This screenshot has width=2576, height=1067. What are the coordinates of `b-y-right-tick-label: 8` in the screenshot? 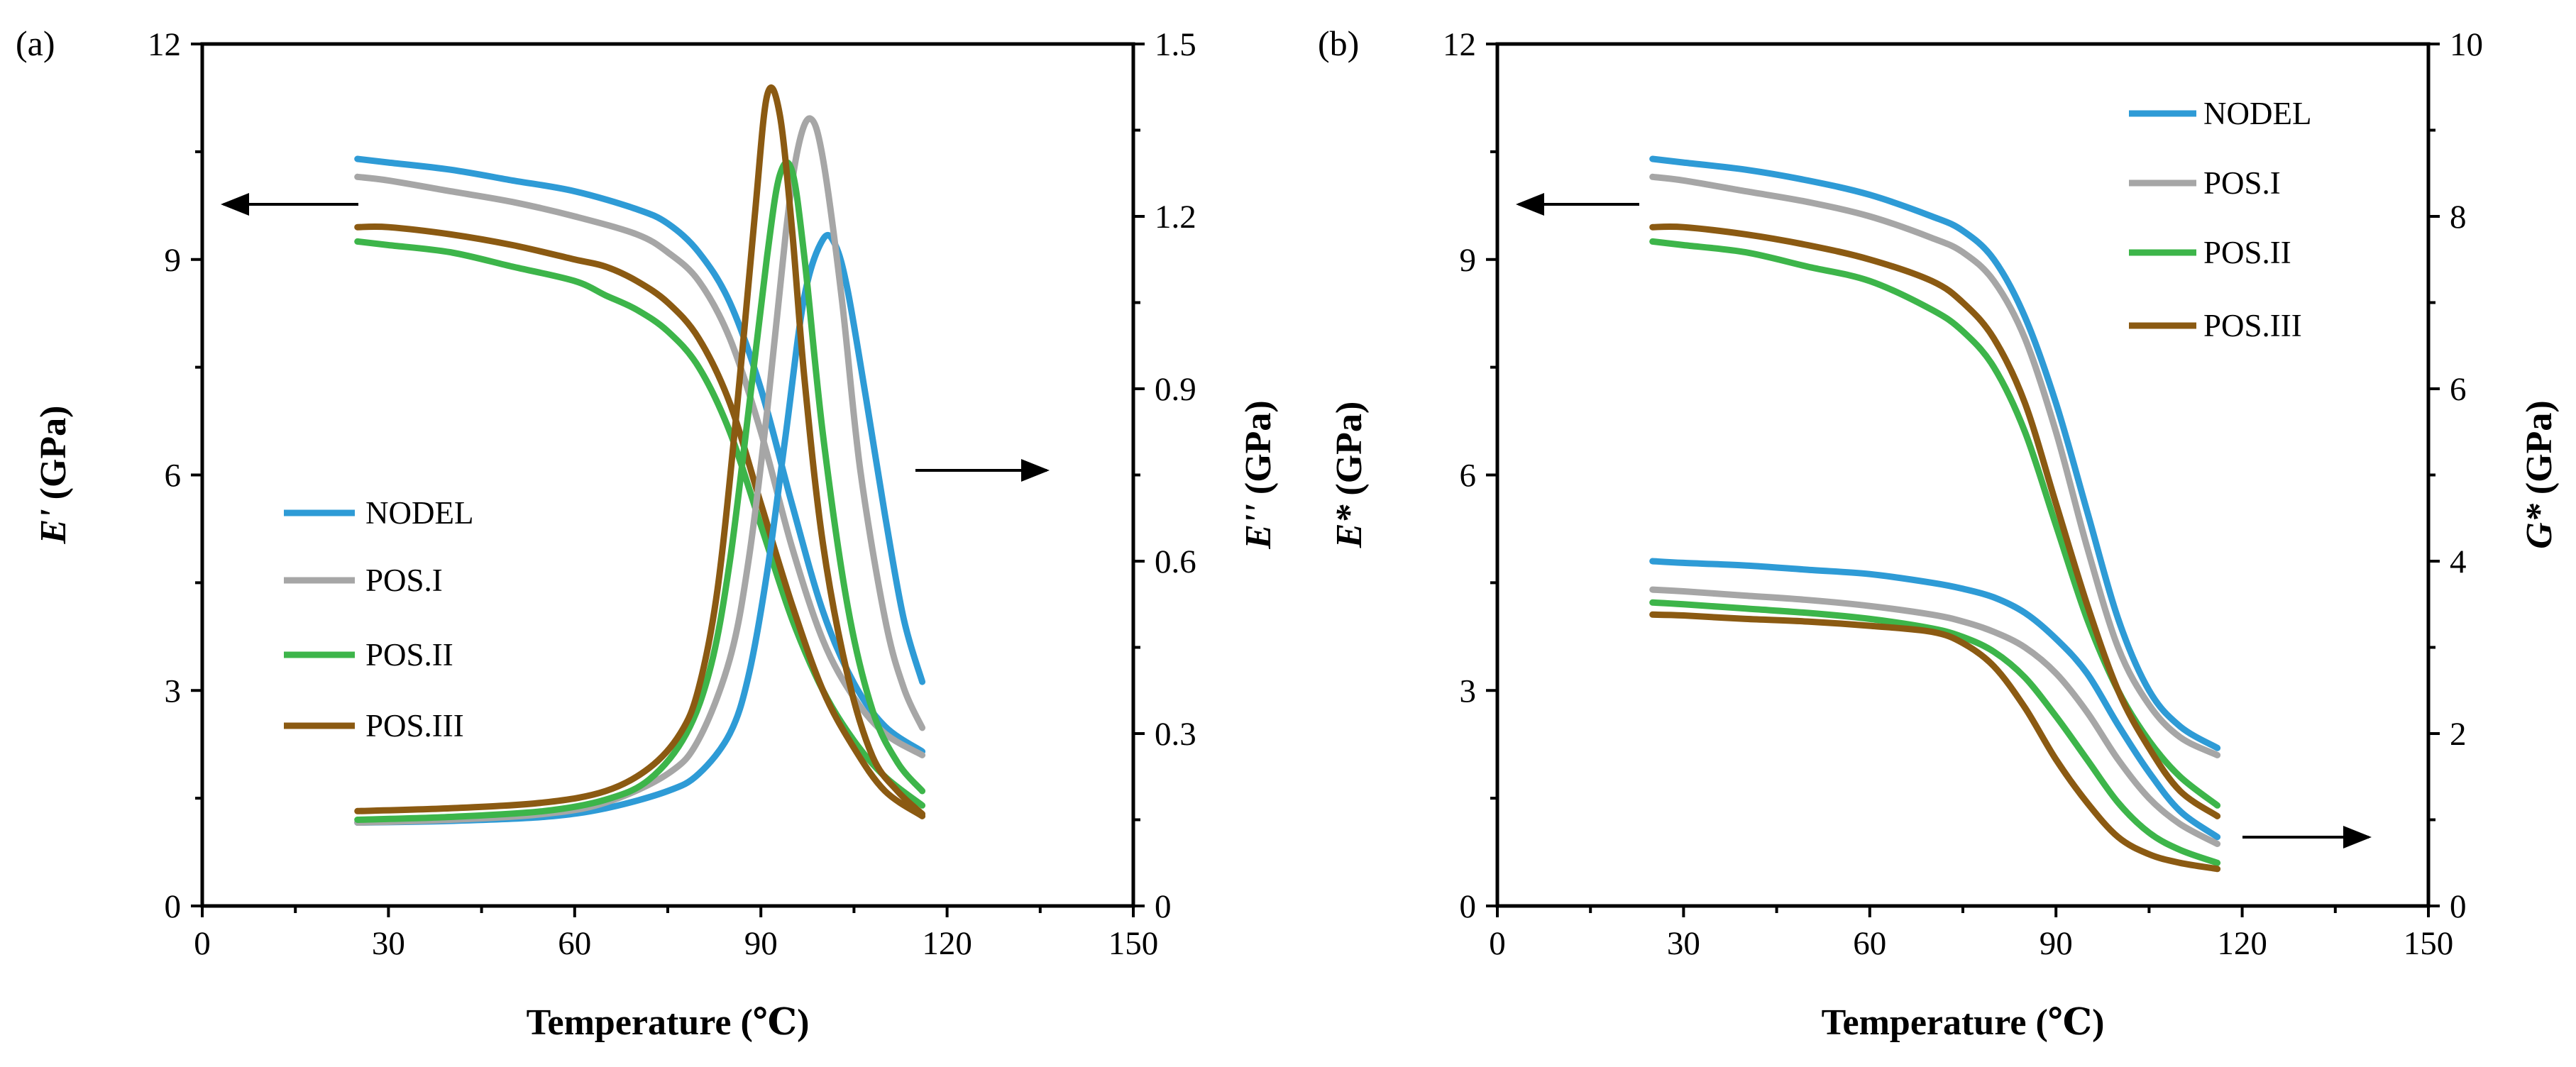 It's located at (2458, 218).